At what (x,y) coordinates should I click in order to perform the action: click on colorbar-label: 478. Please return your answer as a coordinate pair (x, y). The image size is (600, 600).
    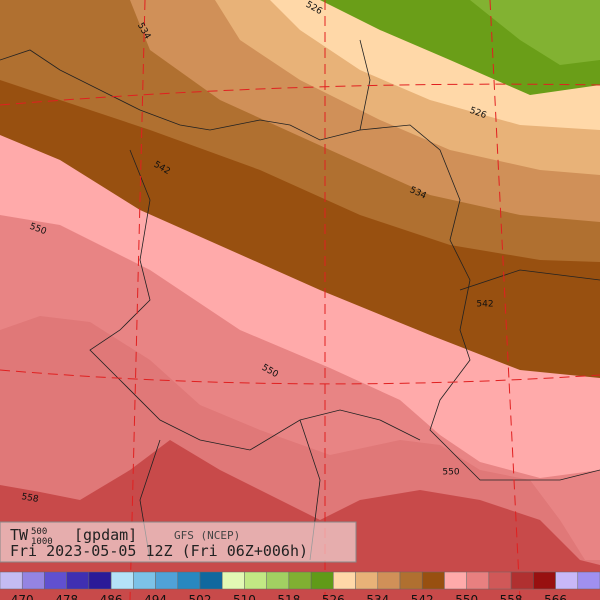
    Looking at the image, I should click on (66, 596).